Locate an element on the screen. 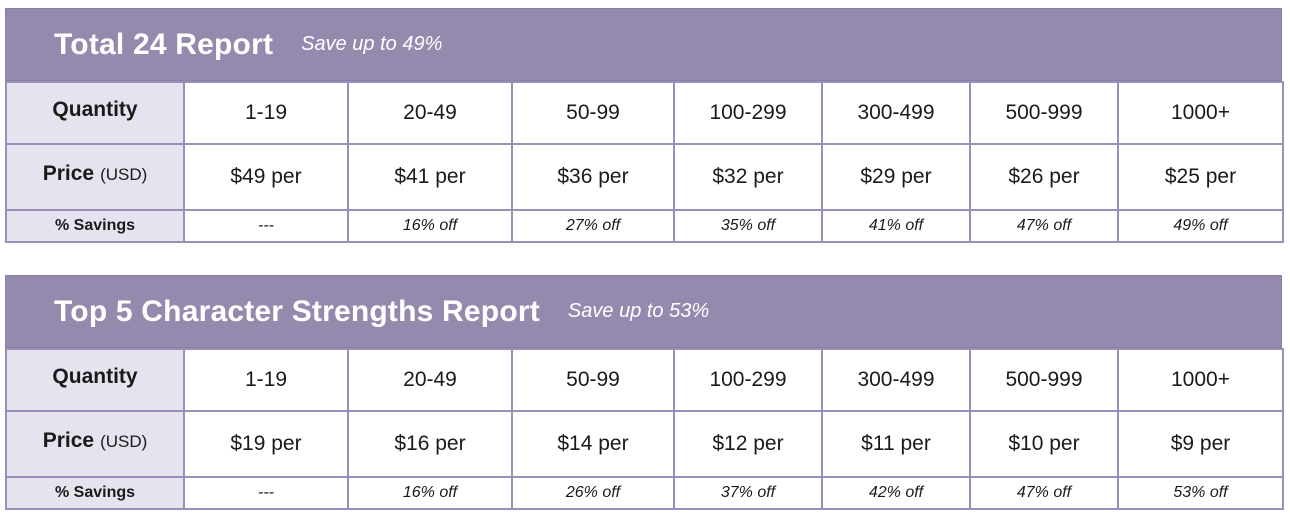 This screenshot has width=1290, height=520. price-cell: $12 per is located at coordinates (748, 444).